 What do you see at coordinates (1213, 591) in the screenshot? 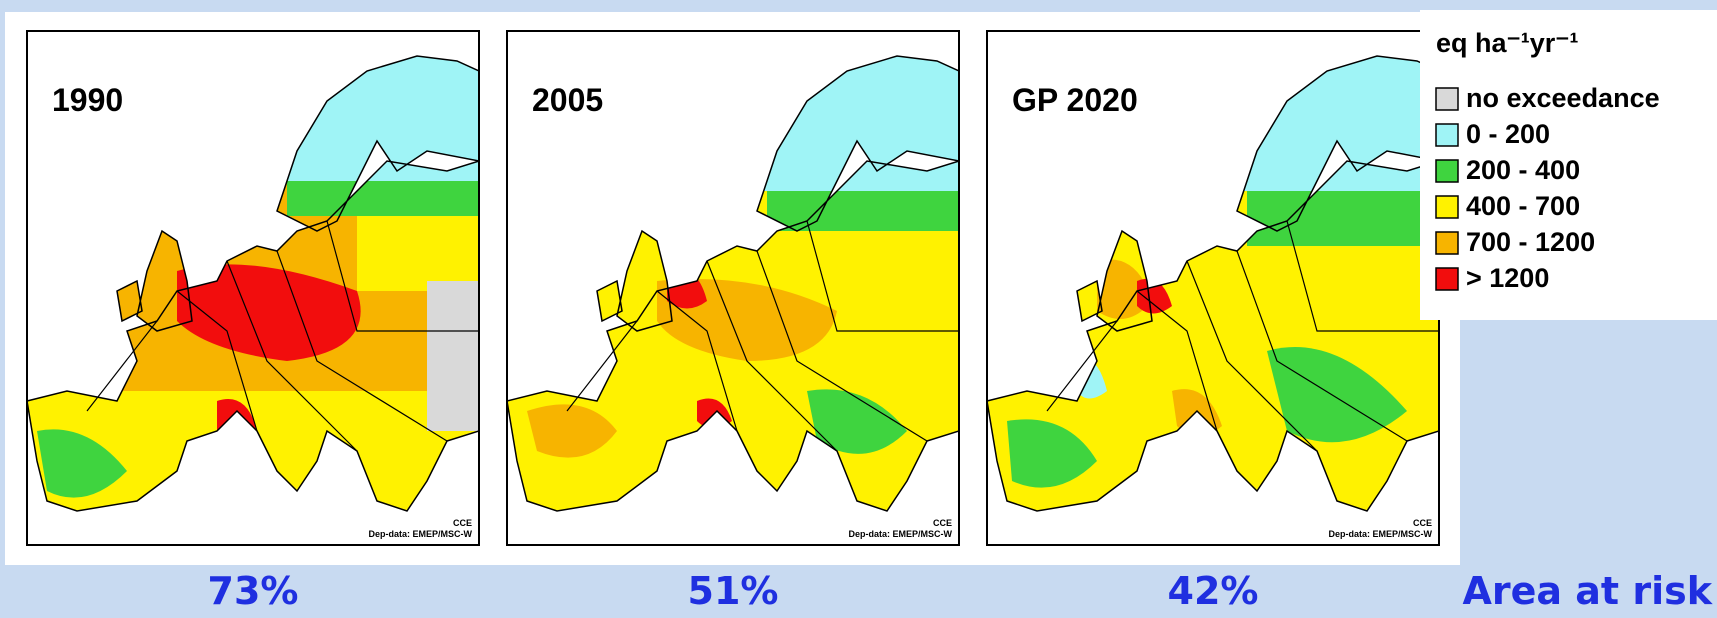
I see `area-percent: 42%` at bounding box center [1213, 591].